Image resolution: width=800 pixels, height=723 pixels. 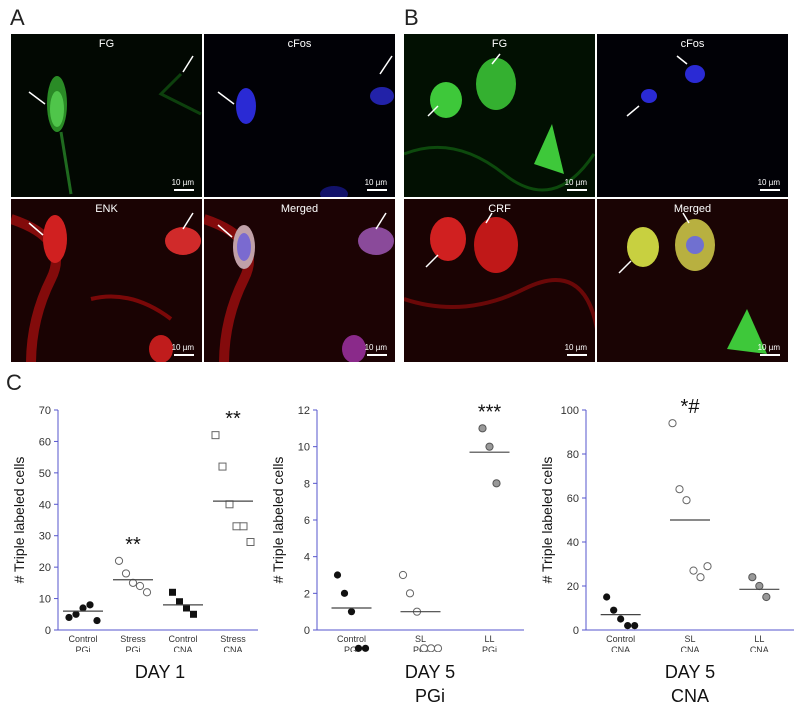 I want to click on micrograph-b-cfos: cFos 10 µm, so click(x=692, y=115).